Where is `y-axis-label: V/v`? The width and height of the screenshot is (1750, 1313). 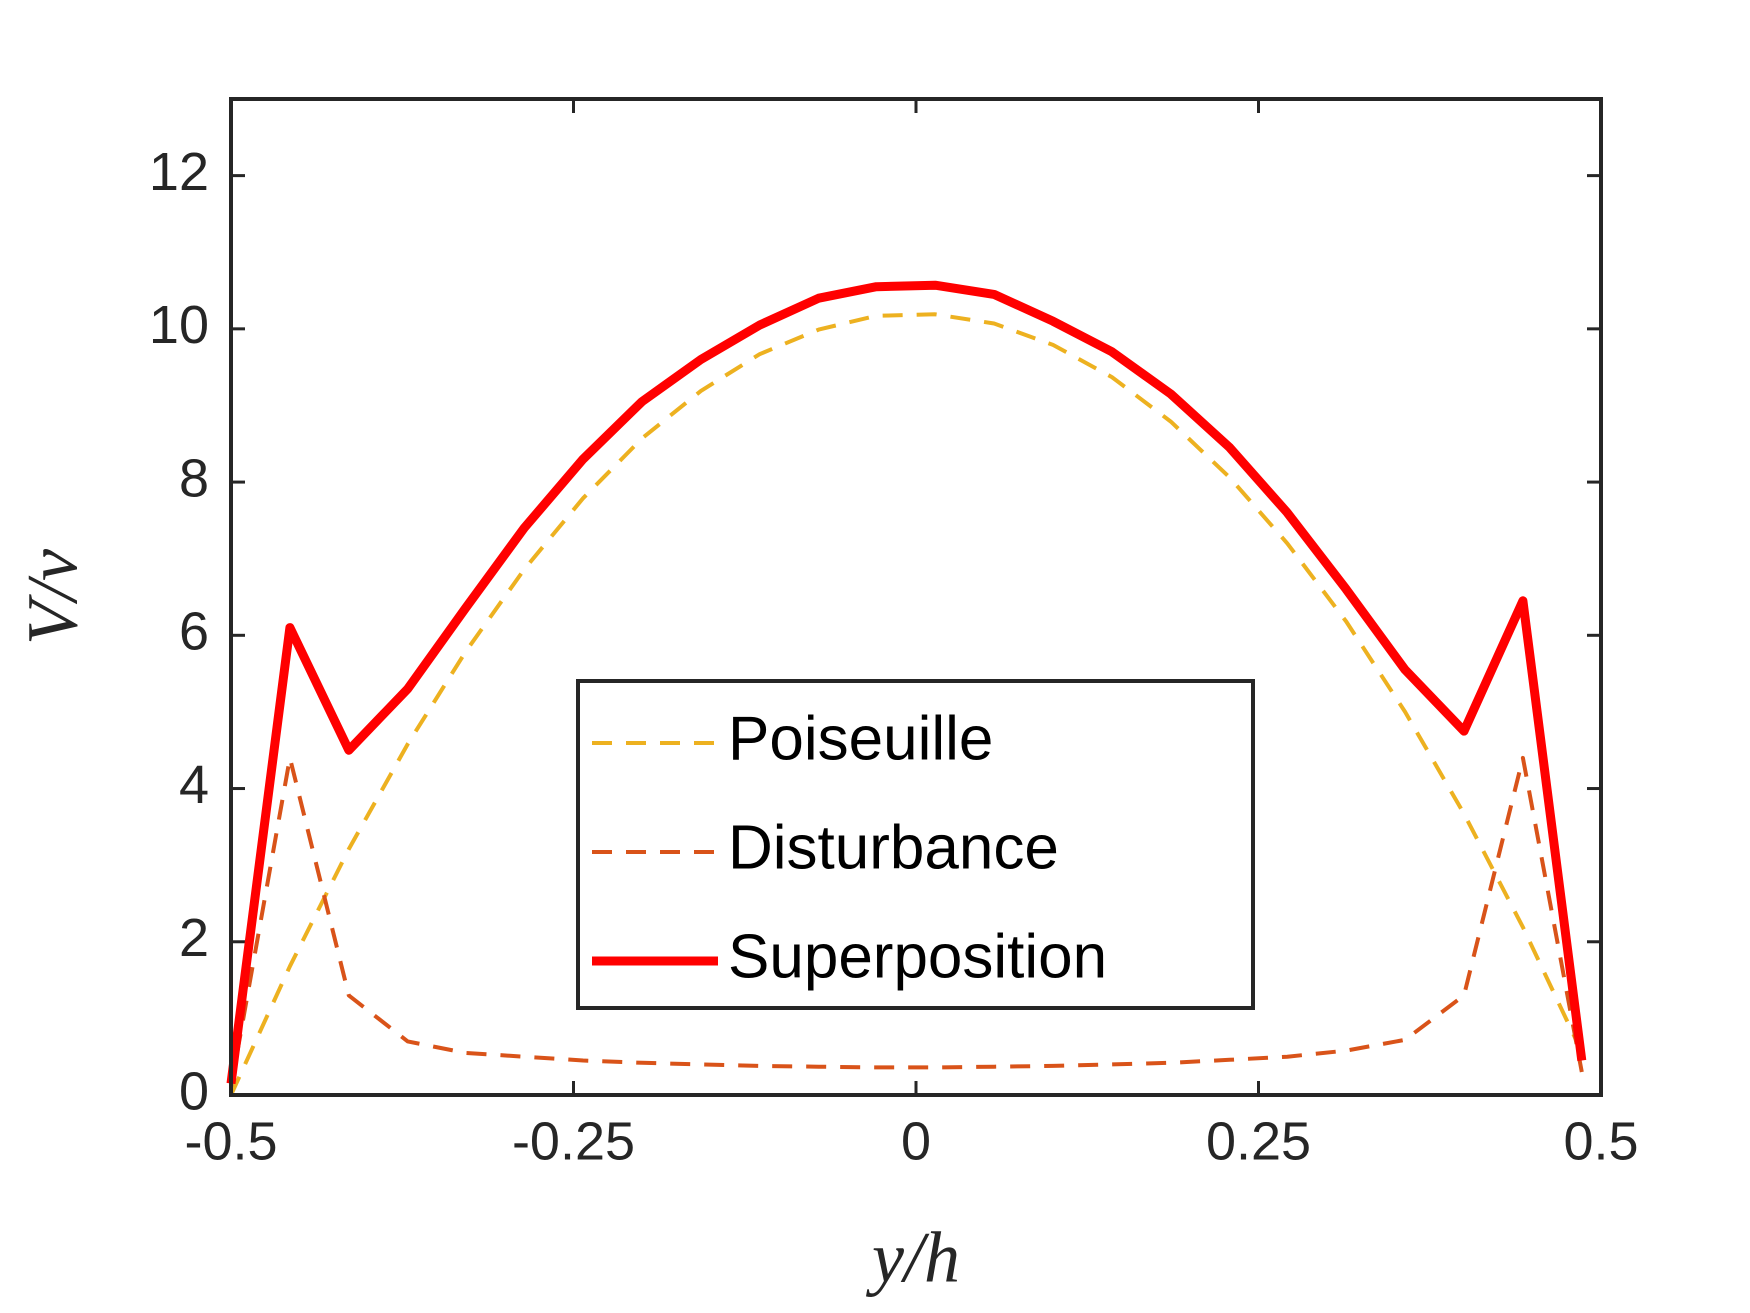
y-axis-label: V/v is located at coordinates (53, 597).